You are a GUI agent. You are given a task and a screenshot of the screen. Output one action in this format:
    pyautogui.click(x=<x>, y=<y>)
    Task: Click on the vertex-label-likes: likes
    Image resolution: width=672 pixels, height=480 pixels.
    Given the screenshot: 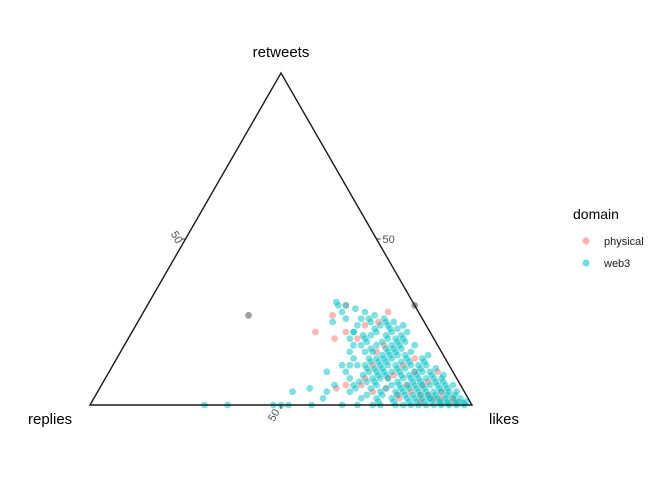 What is the action you would take?
    pyautogui.click(x=504, y=419)
    